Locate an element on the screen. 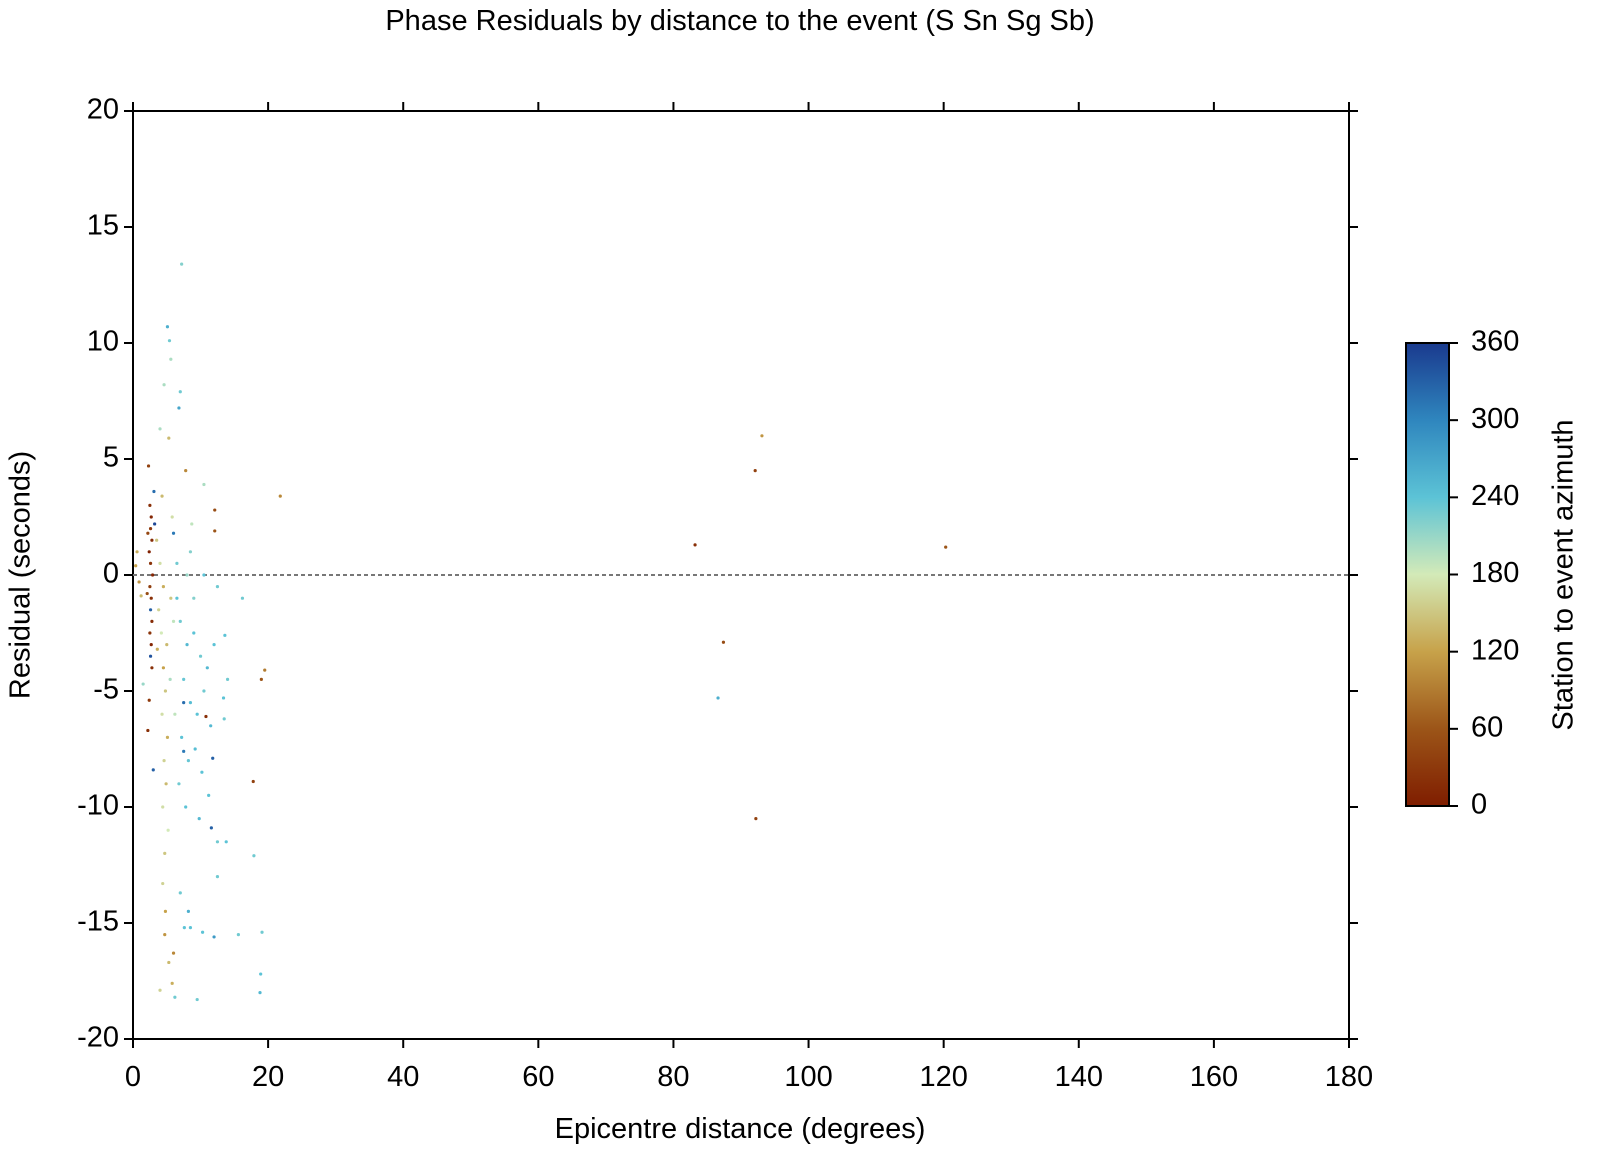  colorbar-tick-label: 300 is located at coordinates (1495, 419).